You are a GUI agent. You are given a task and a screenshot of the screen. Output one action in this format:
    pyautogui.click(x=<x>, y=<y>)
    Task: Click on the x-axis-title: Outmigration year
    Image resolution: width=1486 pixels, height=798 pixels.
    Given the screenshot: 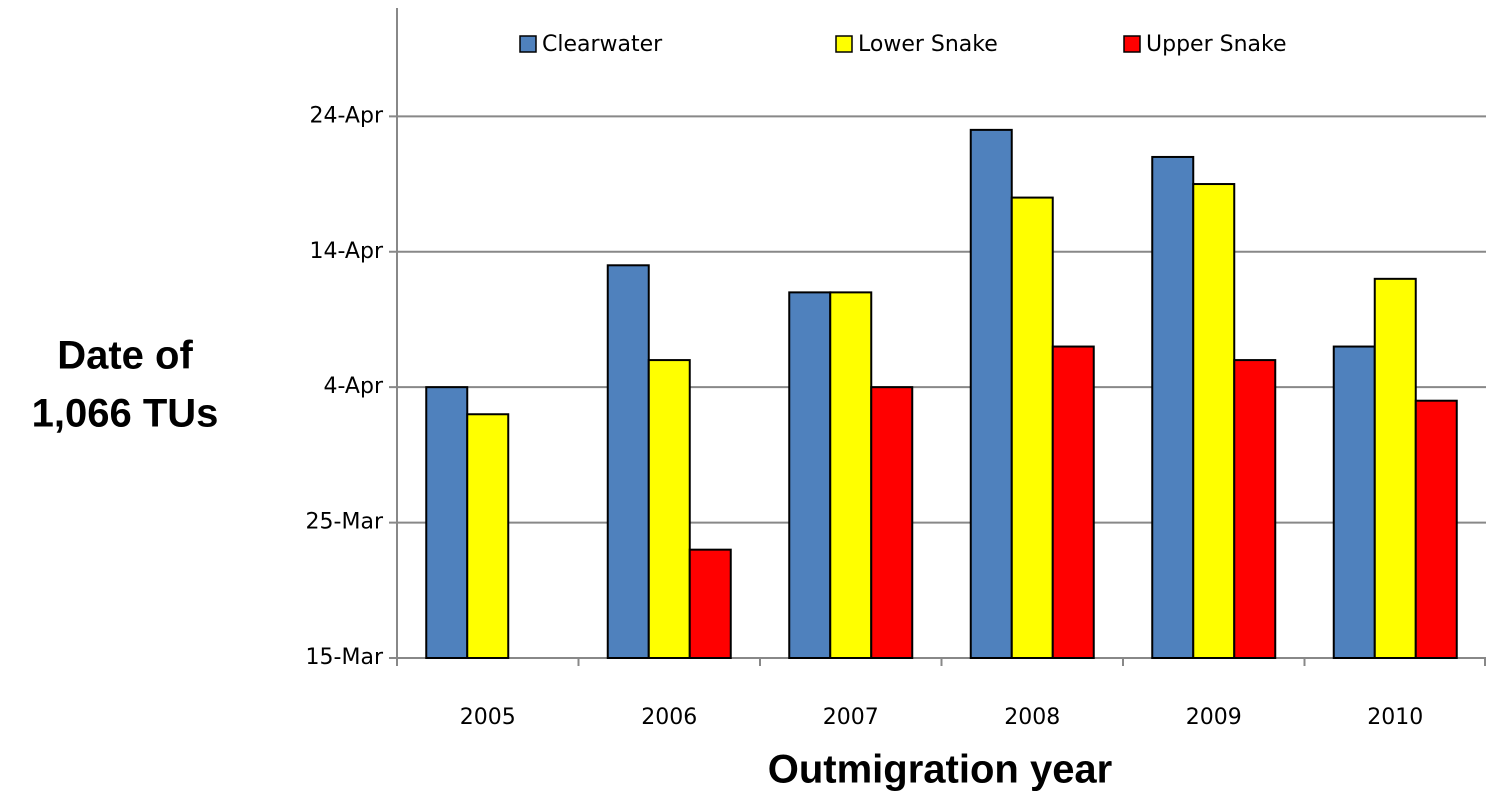 What is the action you would take?
    pyautogui.click(x=940, y=770)
    